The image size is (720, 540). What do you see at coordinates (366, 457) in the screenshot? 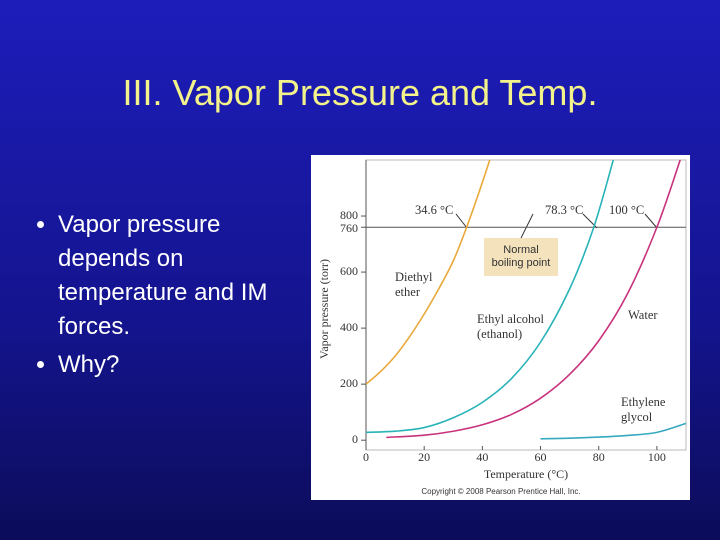
I see `x-tick-label: 0` at bounding box center [366, 457].